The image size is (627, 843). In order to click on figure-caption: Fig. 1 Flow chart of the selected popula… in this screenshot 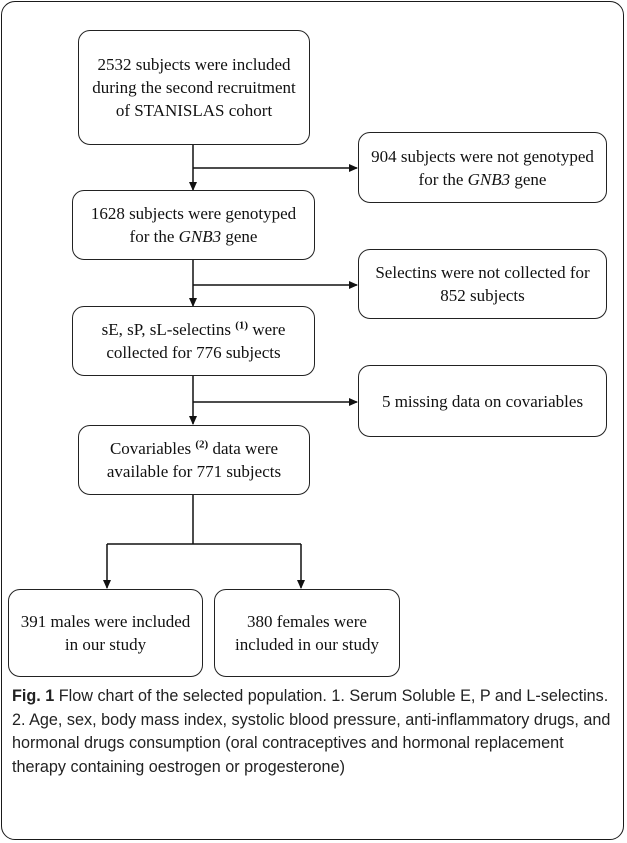, I will do `click(312, 732)`.